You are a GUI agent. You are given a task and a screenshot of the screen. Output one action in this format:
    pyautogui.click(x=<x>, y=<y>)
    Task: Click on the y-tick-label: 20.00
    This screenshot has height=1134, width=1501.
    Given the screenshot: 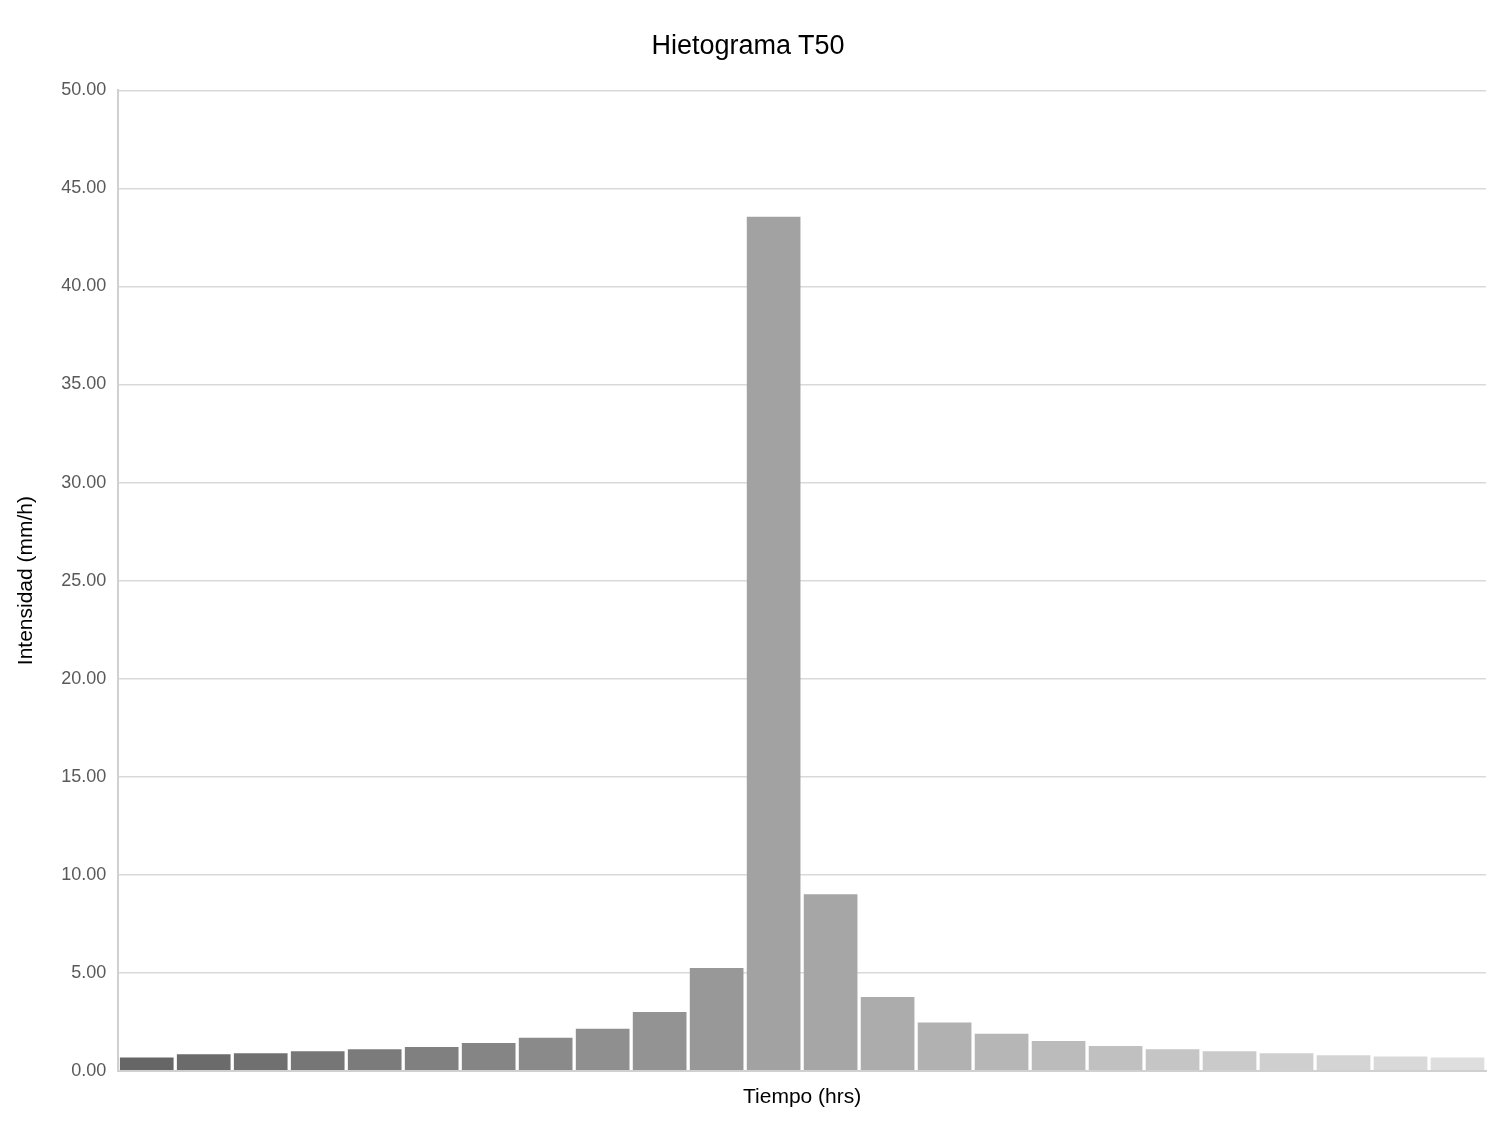 What is the action you would take?
    pyautogui.click(x=84, y=677)
    